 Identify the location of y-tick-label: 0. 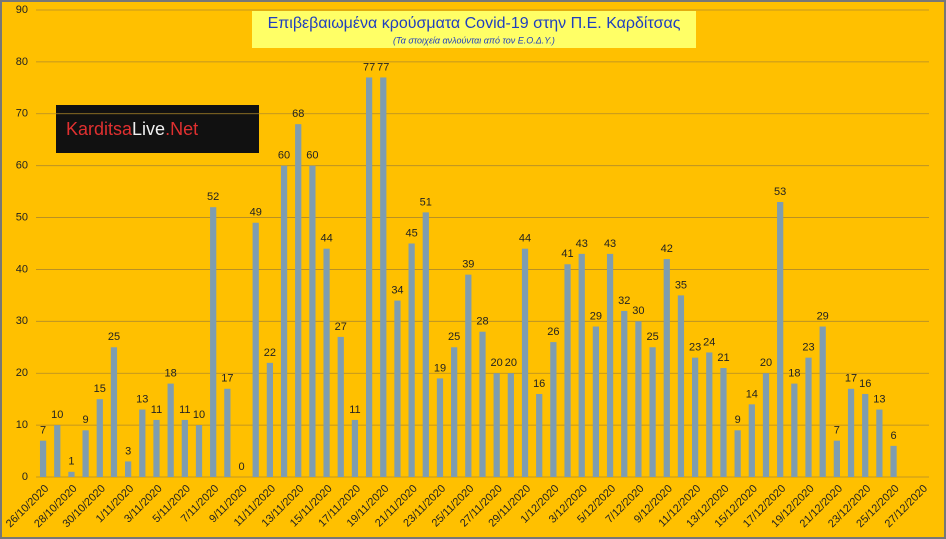
(25, 477).